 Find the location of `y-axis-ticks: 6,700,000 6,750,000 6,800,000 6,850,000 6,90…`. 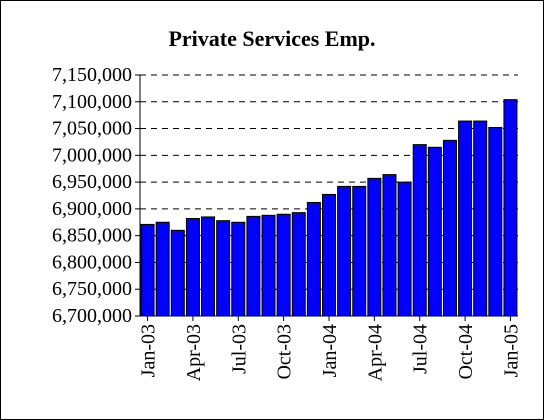

y-axis-ticks: 6,700,000 6,750,000 6,800,000 6,850,000 6,90… is located at coordinates (96, 195).